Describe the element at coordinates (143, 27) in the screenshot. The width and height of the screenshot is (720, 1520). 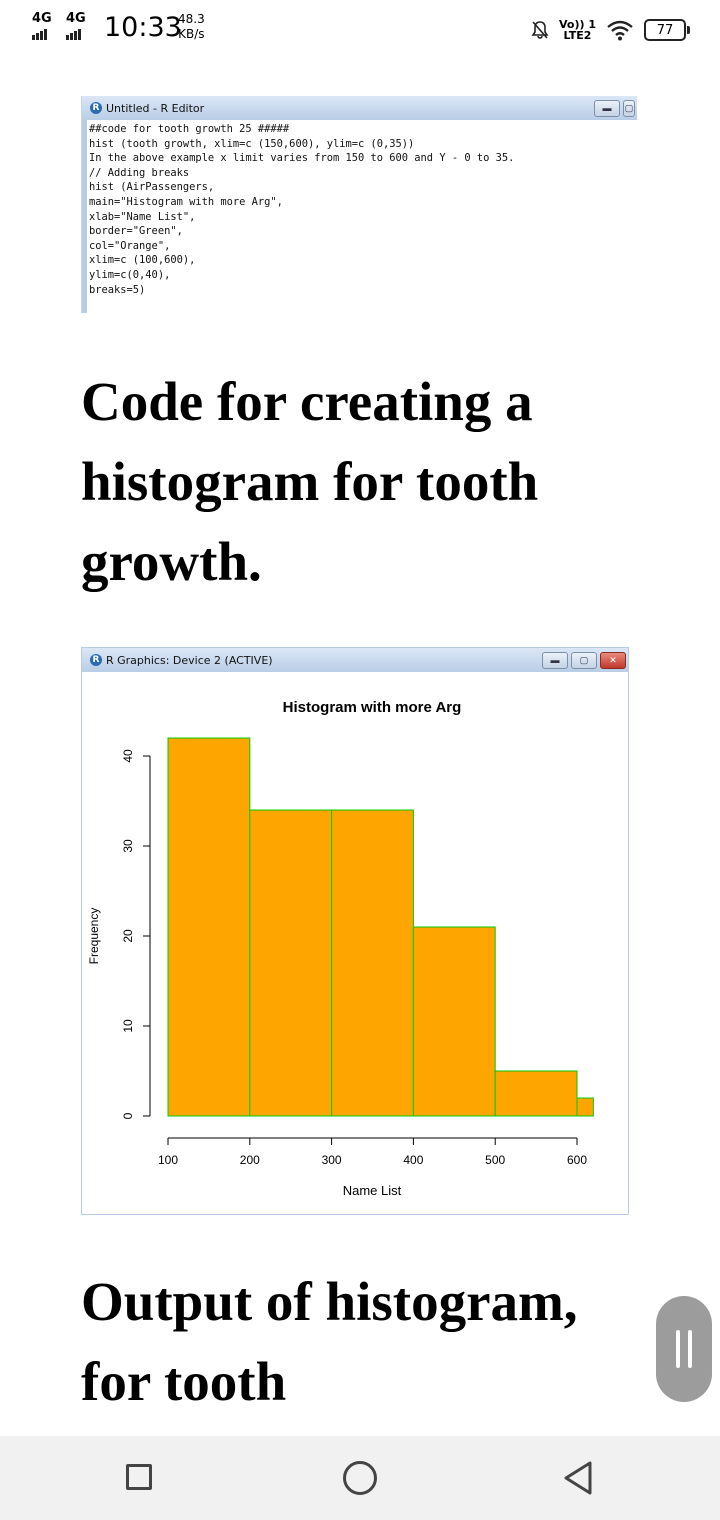
I see `clock: 10:33` at that location.